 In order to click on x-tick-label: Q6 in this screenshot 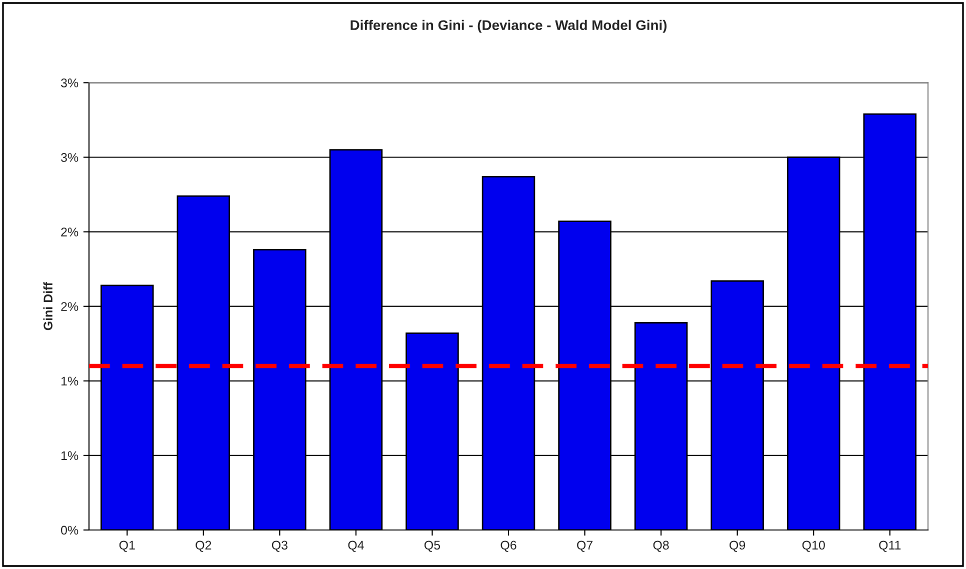, I will do `click(508, 546)`.